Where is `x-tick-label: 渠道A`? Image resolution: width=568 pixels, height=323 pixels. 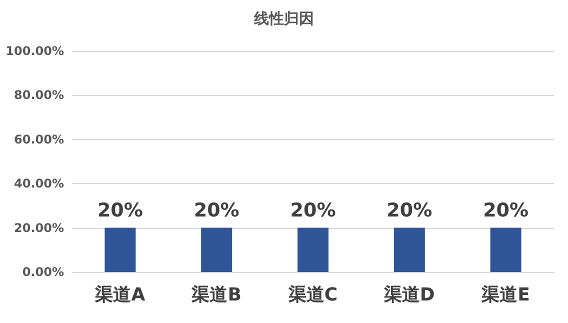 x-tick-label: 渠道A is located at coordinates (120, 295).